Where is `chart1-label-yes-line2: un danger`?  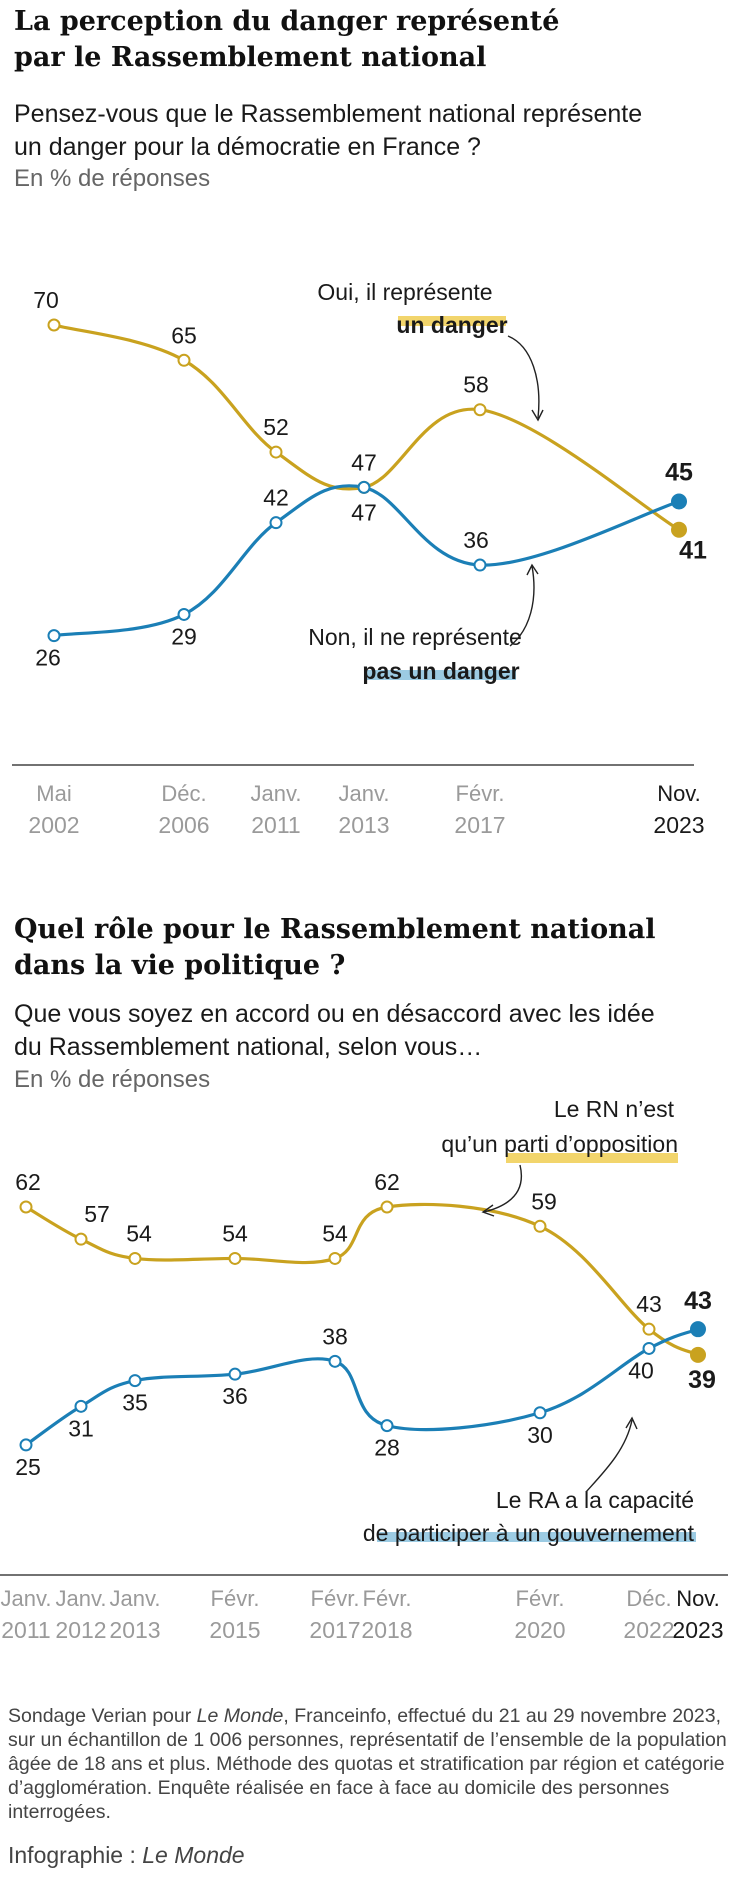 chart1-label-yes-line2: un danger is located at coordinates (451, 325).